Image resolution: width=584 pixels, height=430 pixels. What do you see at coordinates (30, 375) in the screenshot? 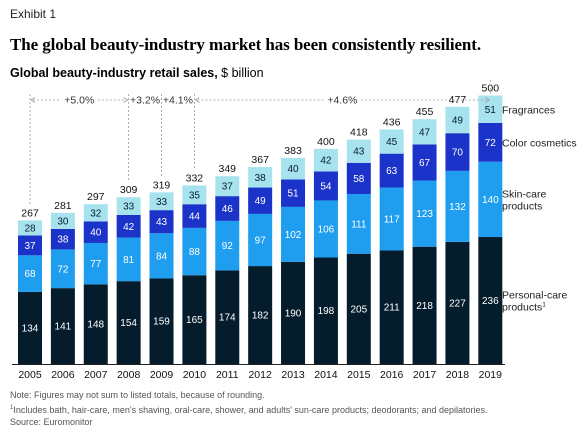
I see `x-tick-label-2005: 2005` at bounding box center [30, 375].